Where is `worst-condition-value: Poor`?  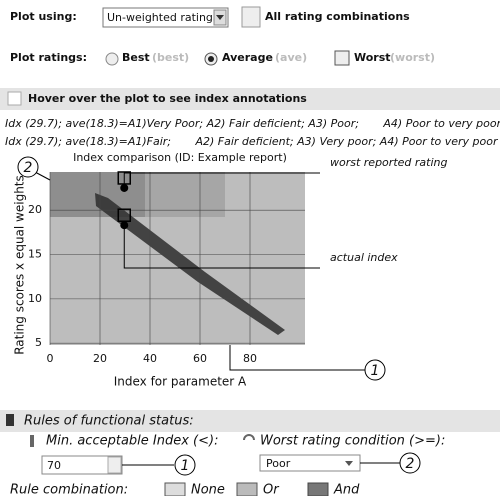 worst-condition-value: Poor is located at coordinates (278, 463).